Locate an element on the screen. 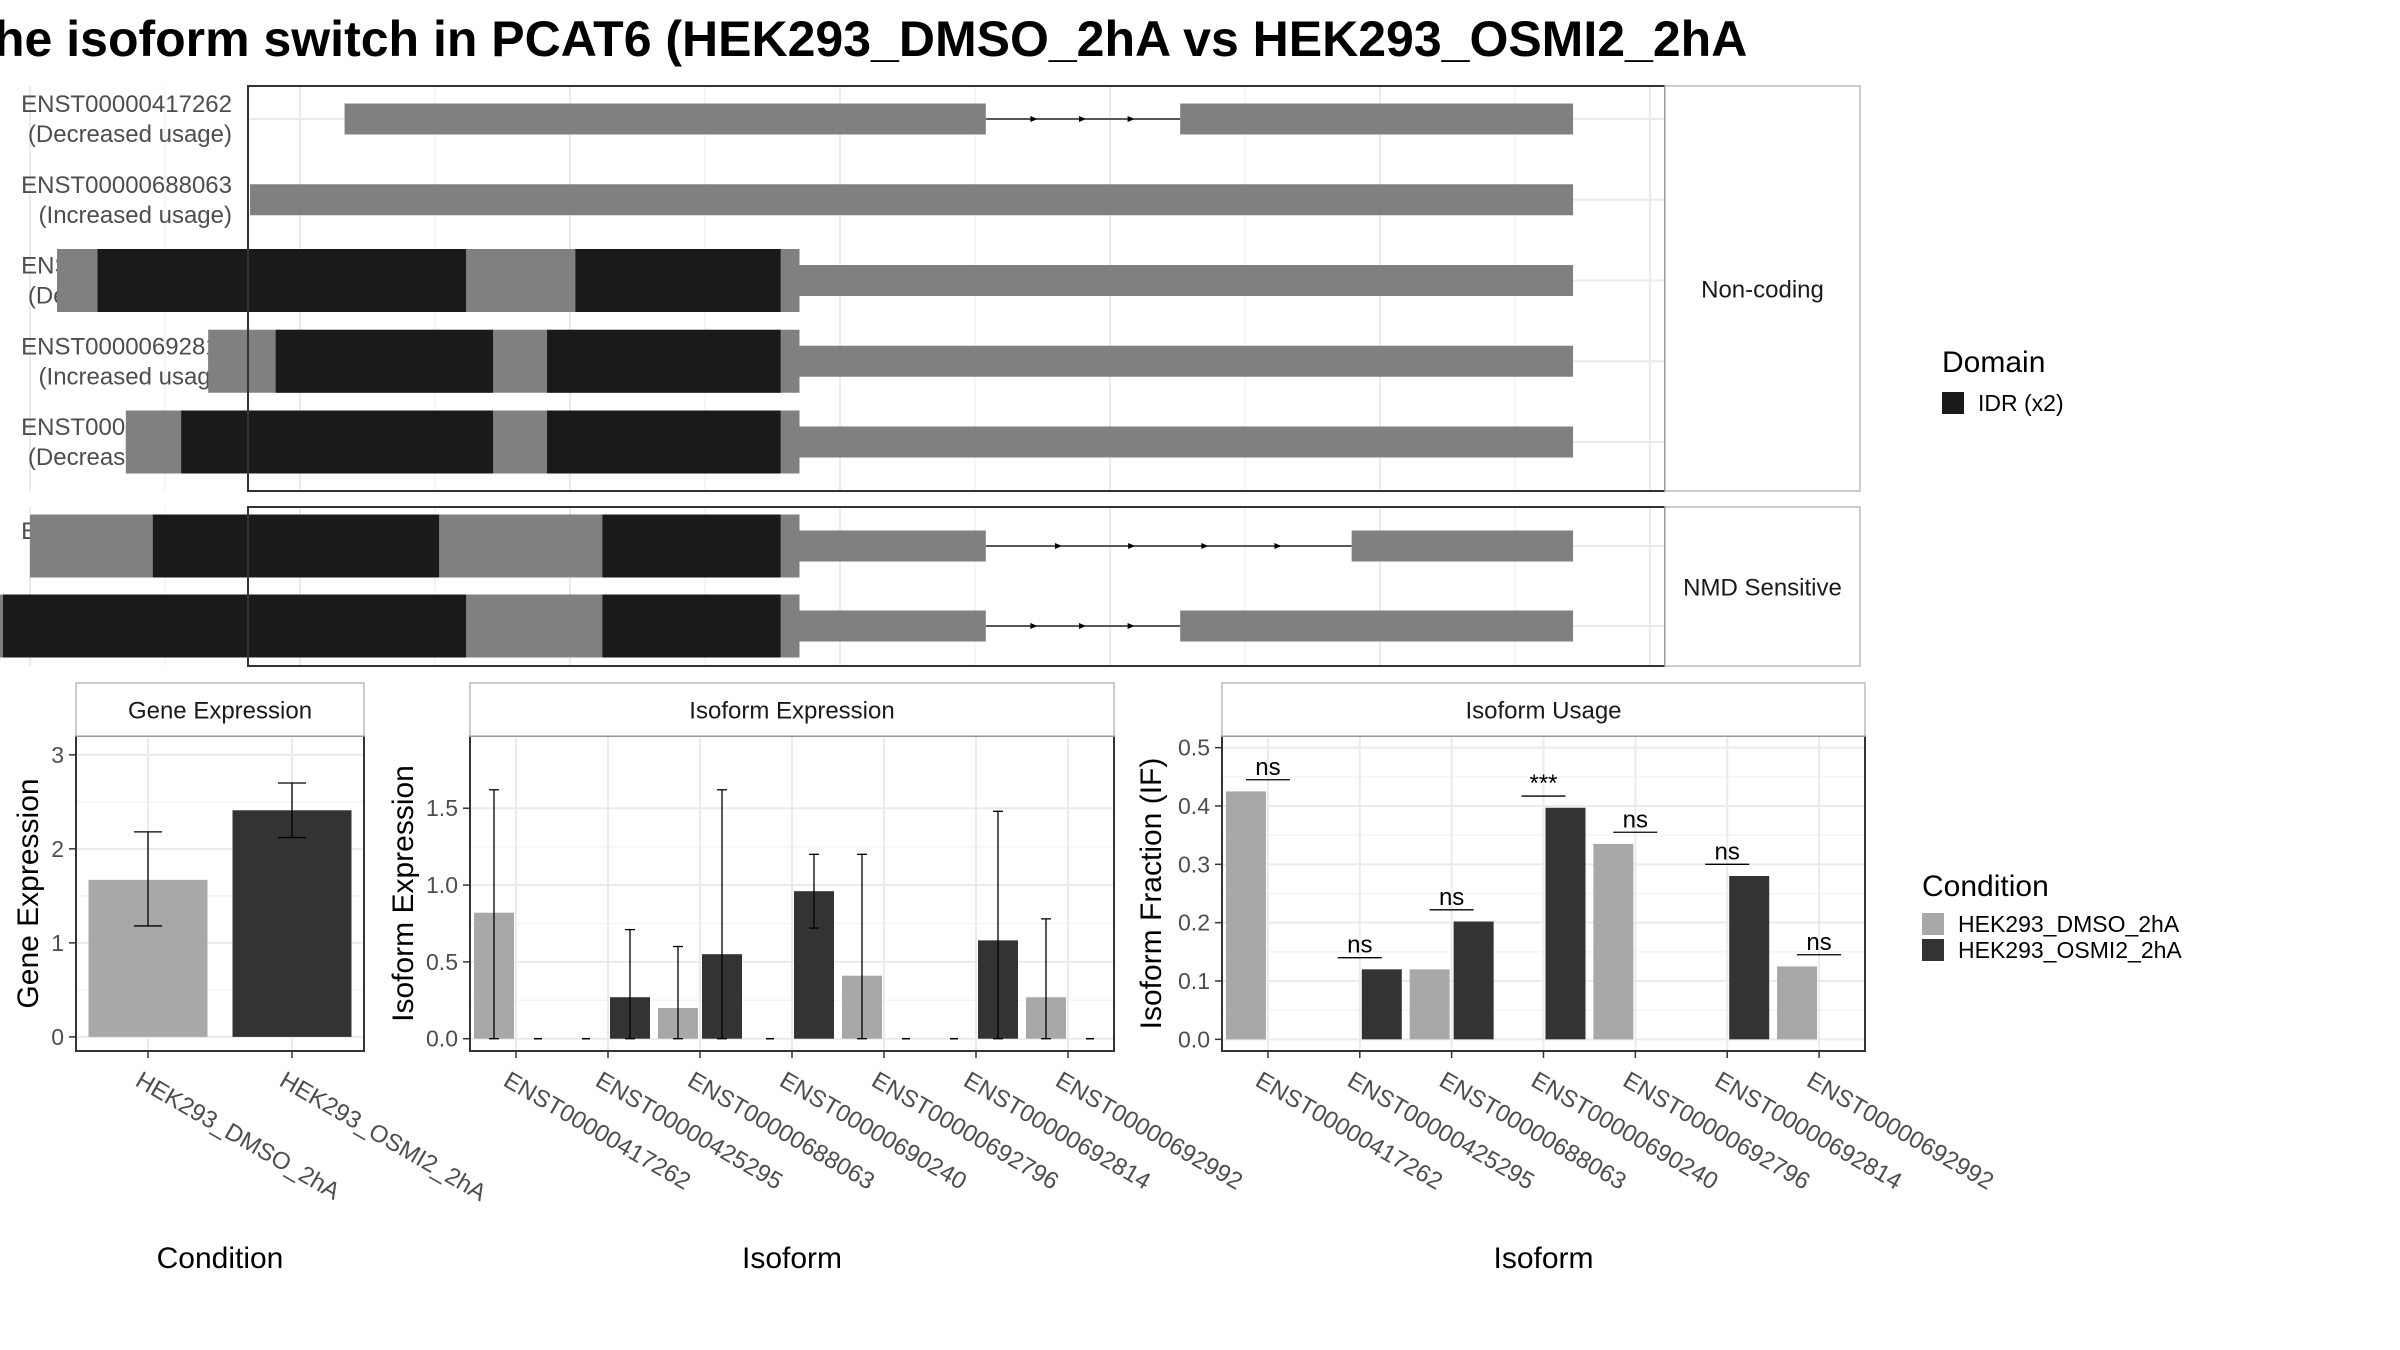  y-tick-label: 0 is located at coordinates (57, 1037).